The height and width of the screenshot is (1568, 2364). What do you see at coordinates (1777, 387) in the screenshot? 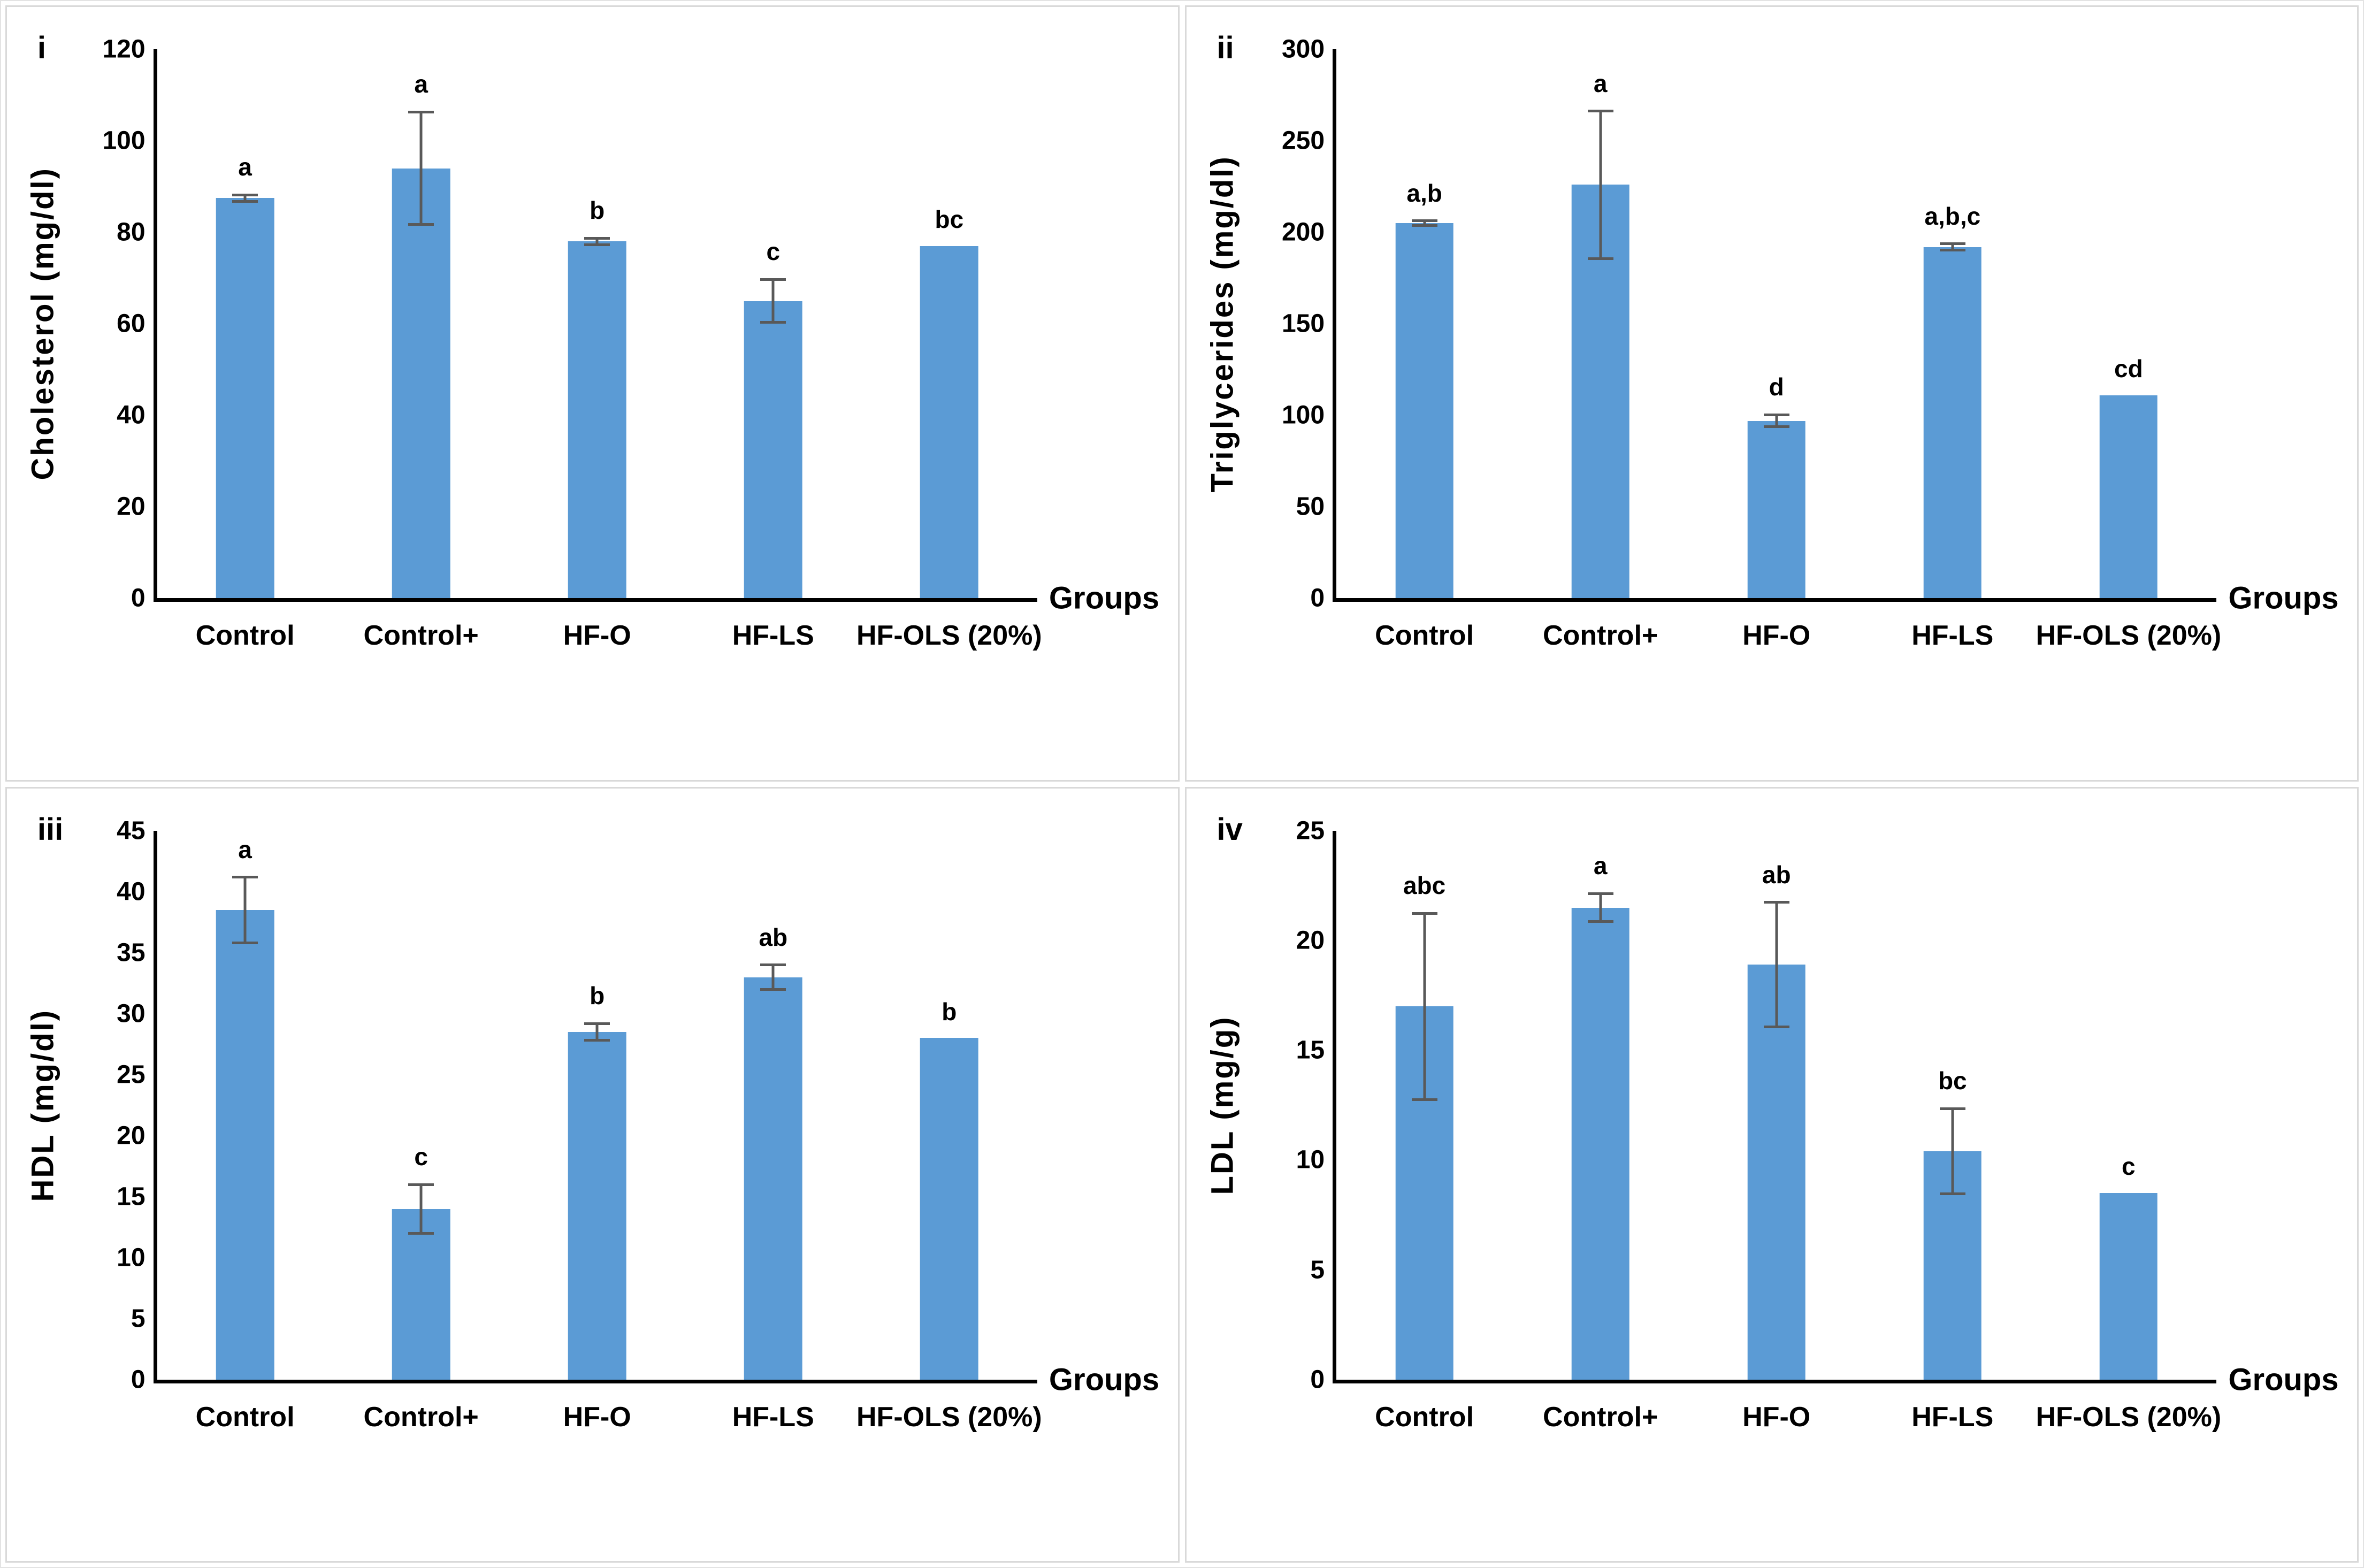
I see `sig-letter: d` at bounding box center [1777, 387].